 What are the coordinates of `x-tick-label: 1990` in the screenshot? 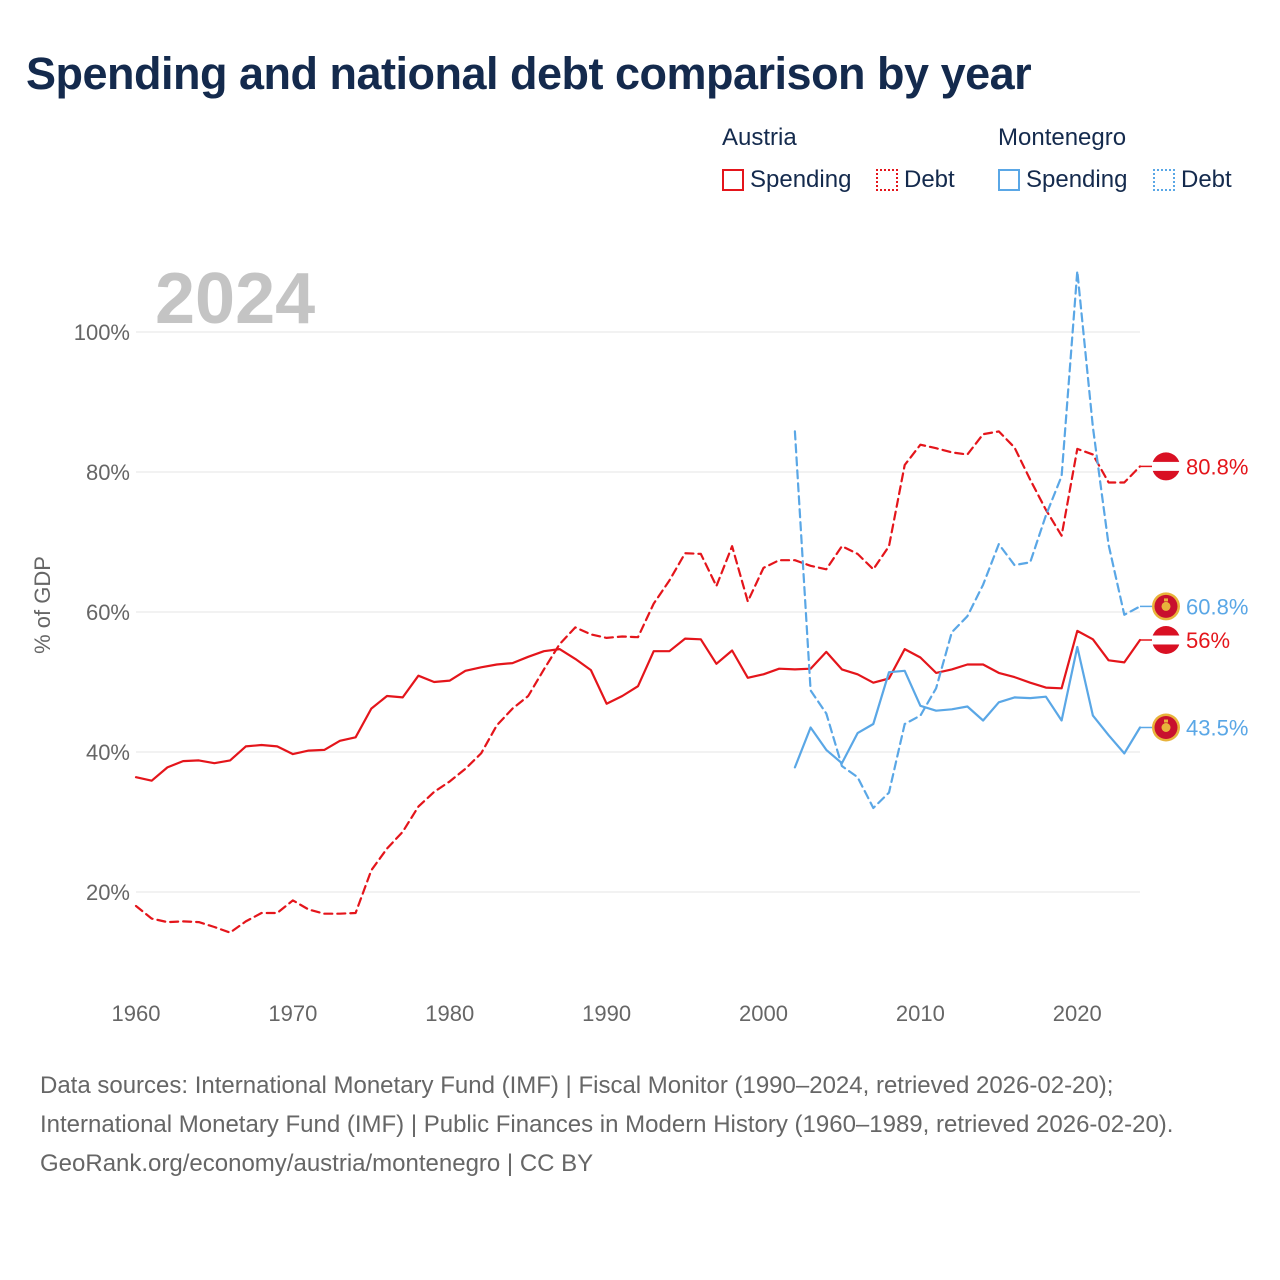 It's located at (606, 1013).